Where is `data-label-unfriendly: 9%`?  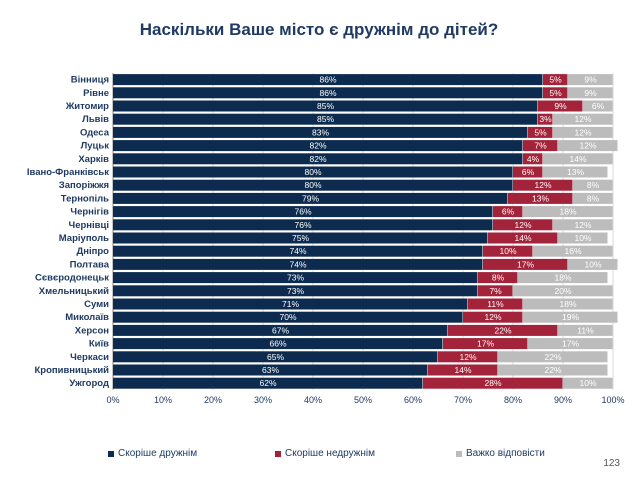
data-label-unfriendly: 9% is located at coordinates (560, 106).